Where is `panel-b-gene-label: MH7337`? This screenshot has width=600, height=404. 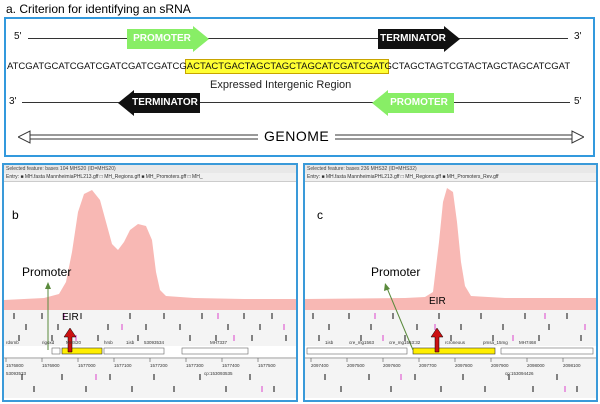
panel-b-gene-label: MH7337 is located at coordinates (219, 342).